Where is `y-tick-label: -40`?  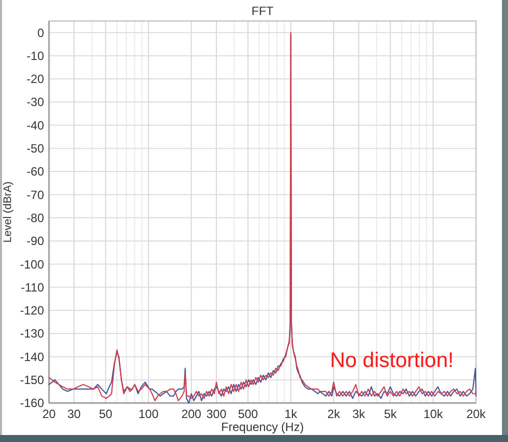 y-tick-label: -40 is located at coordinates (35, 125).